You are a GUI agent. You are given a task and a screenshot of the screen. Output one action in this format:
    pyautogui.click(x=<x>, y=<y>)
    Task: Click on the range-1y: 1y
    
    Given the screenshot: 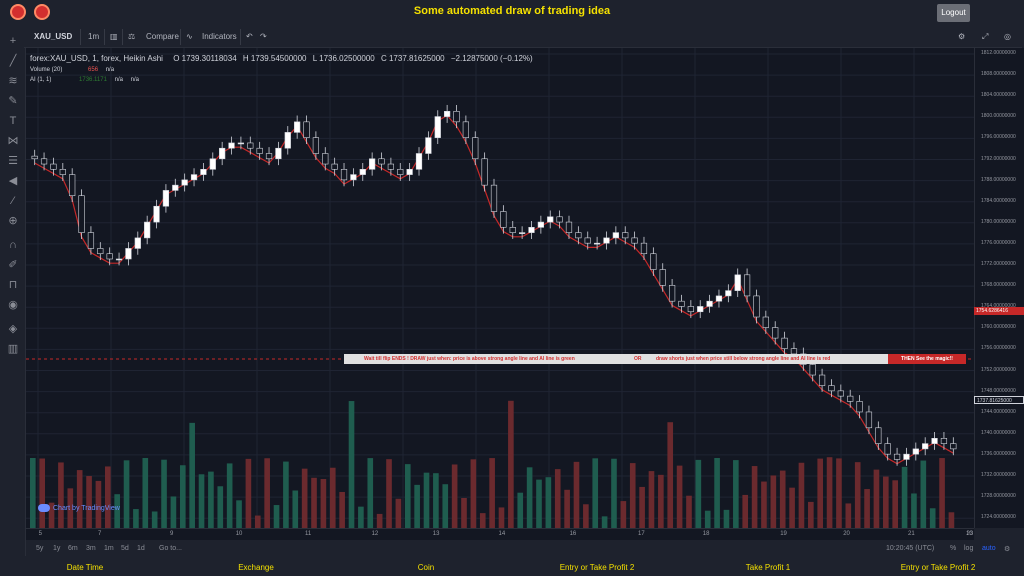 What is the action you would take?
    pyautogui.click(x=57, y=548)
    